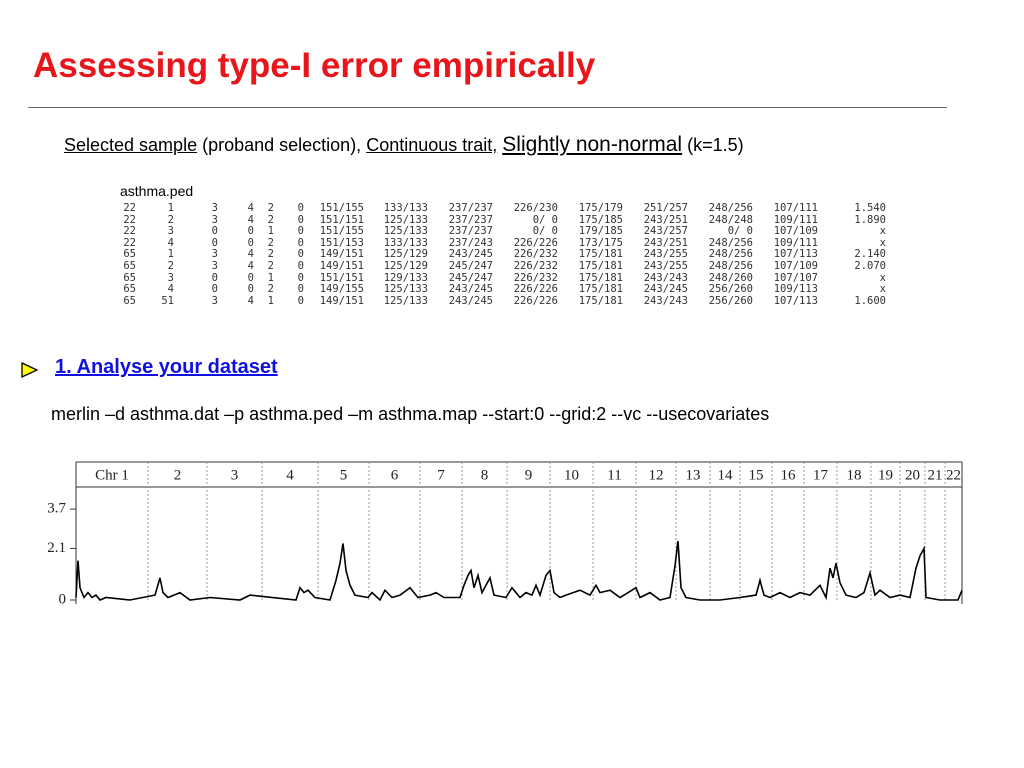  I want to click on y-tick-label: 3.7, so click(56, 509).